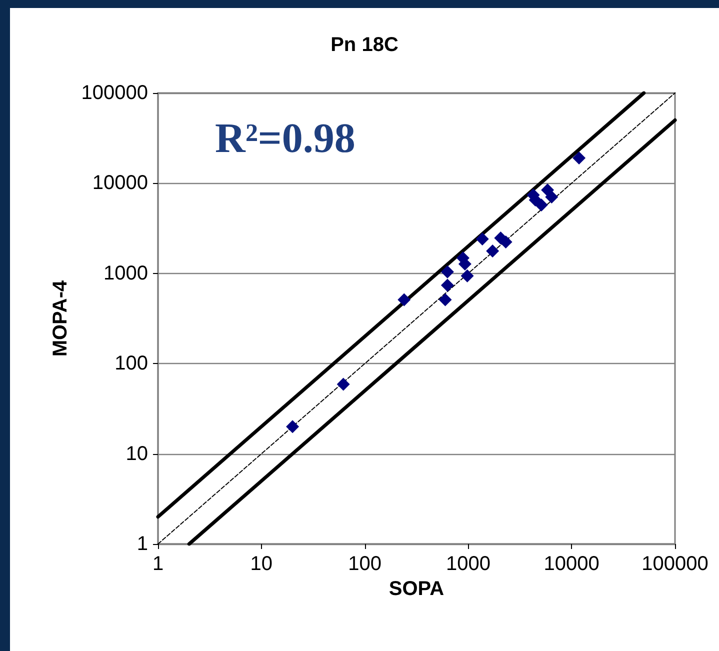 The width and height of the screenshot is (719, 651). I want to click on x-tick-label: 1, so click(158, 564).